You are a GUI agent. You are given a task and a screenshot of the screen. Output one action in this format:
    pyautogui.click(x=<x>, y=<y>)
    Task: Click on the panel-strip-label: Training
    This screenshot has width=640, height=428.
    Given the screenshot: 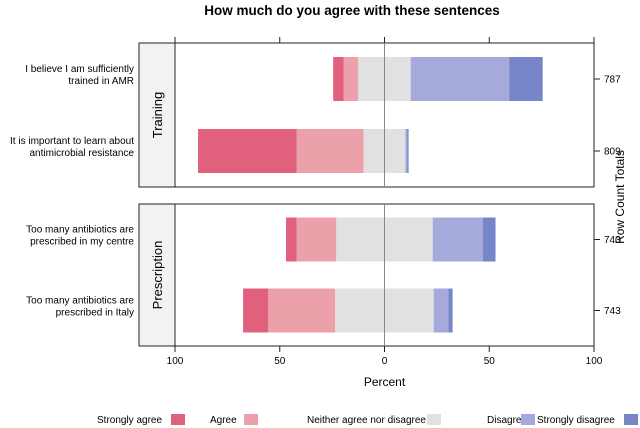 What is the action you would take?
    pyautogui.click(x=157, y=115)
    